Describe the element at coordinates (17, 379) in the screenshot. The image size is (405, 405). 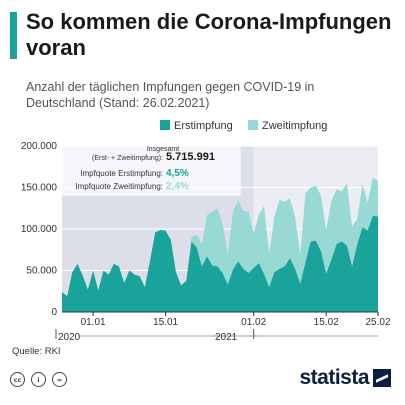
I see `creative-commons-icon: cc` at that location.